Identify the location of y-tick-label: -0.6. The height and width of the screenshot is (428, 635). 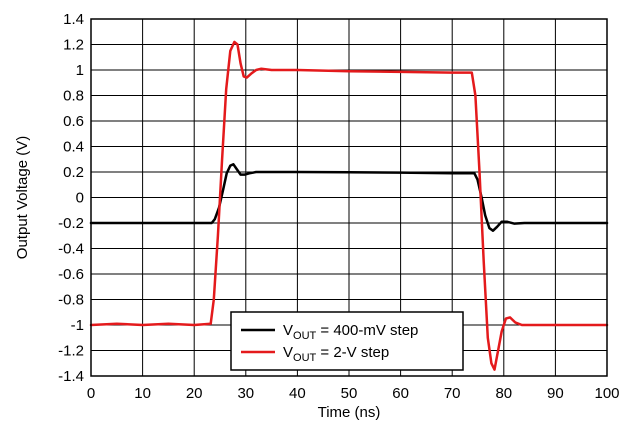
(71, 274).